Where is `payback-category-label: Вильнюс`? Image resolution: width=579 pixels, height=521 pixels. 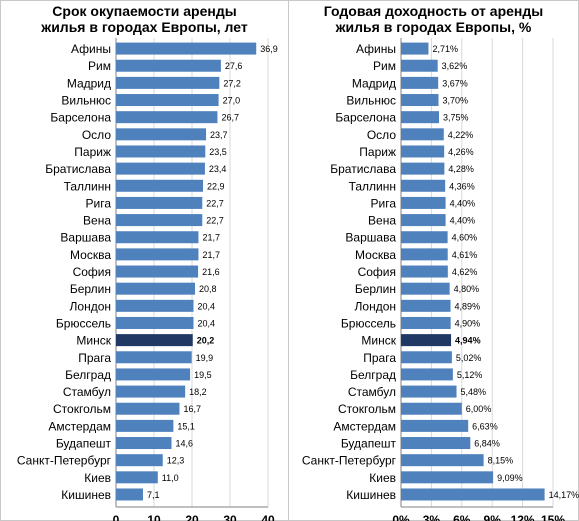 payback-category-label: Вильнюс is located at coordinates (86, 101).